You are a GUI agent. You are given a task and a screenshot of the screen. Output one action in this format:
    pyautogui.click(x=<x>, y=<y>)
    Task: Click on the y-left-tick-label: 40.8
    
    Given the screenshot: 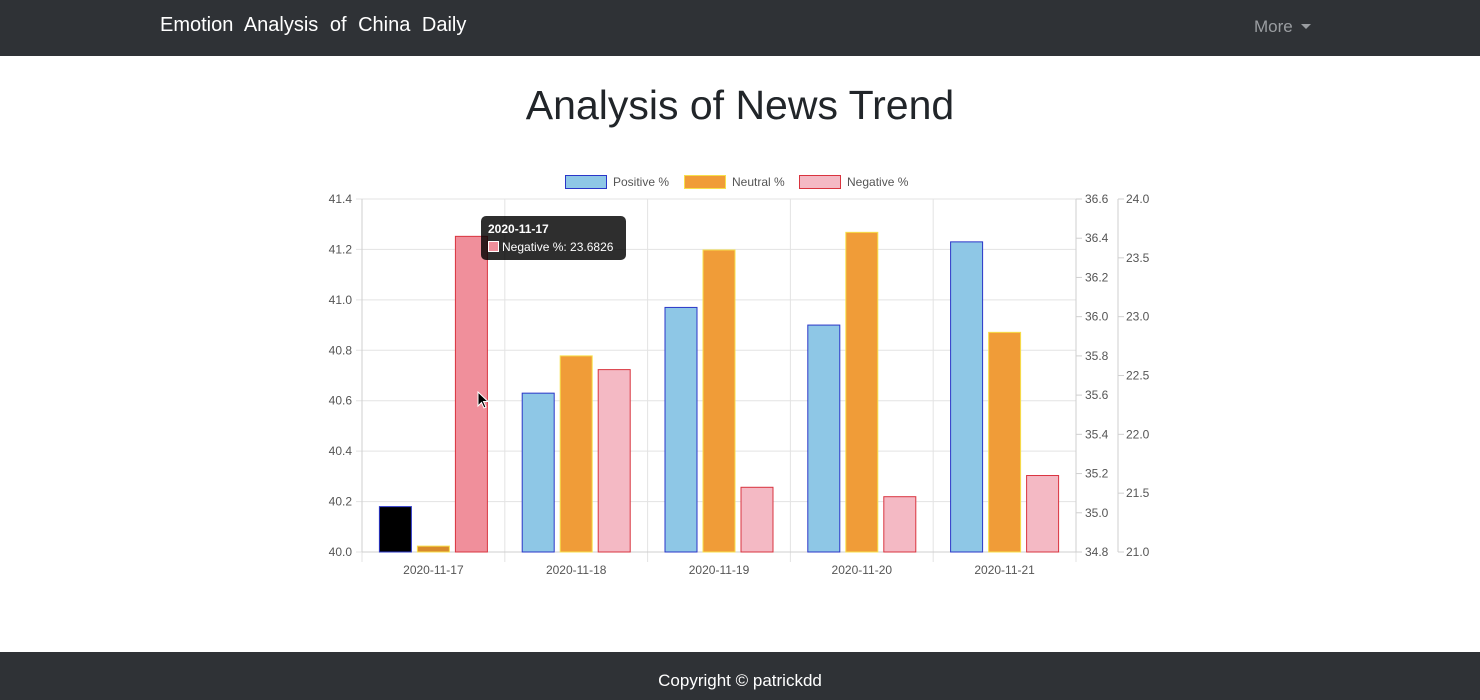 What is the action you would take?
    pyautogui.click(x=341, y=350)
    